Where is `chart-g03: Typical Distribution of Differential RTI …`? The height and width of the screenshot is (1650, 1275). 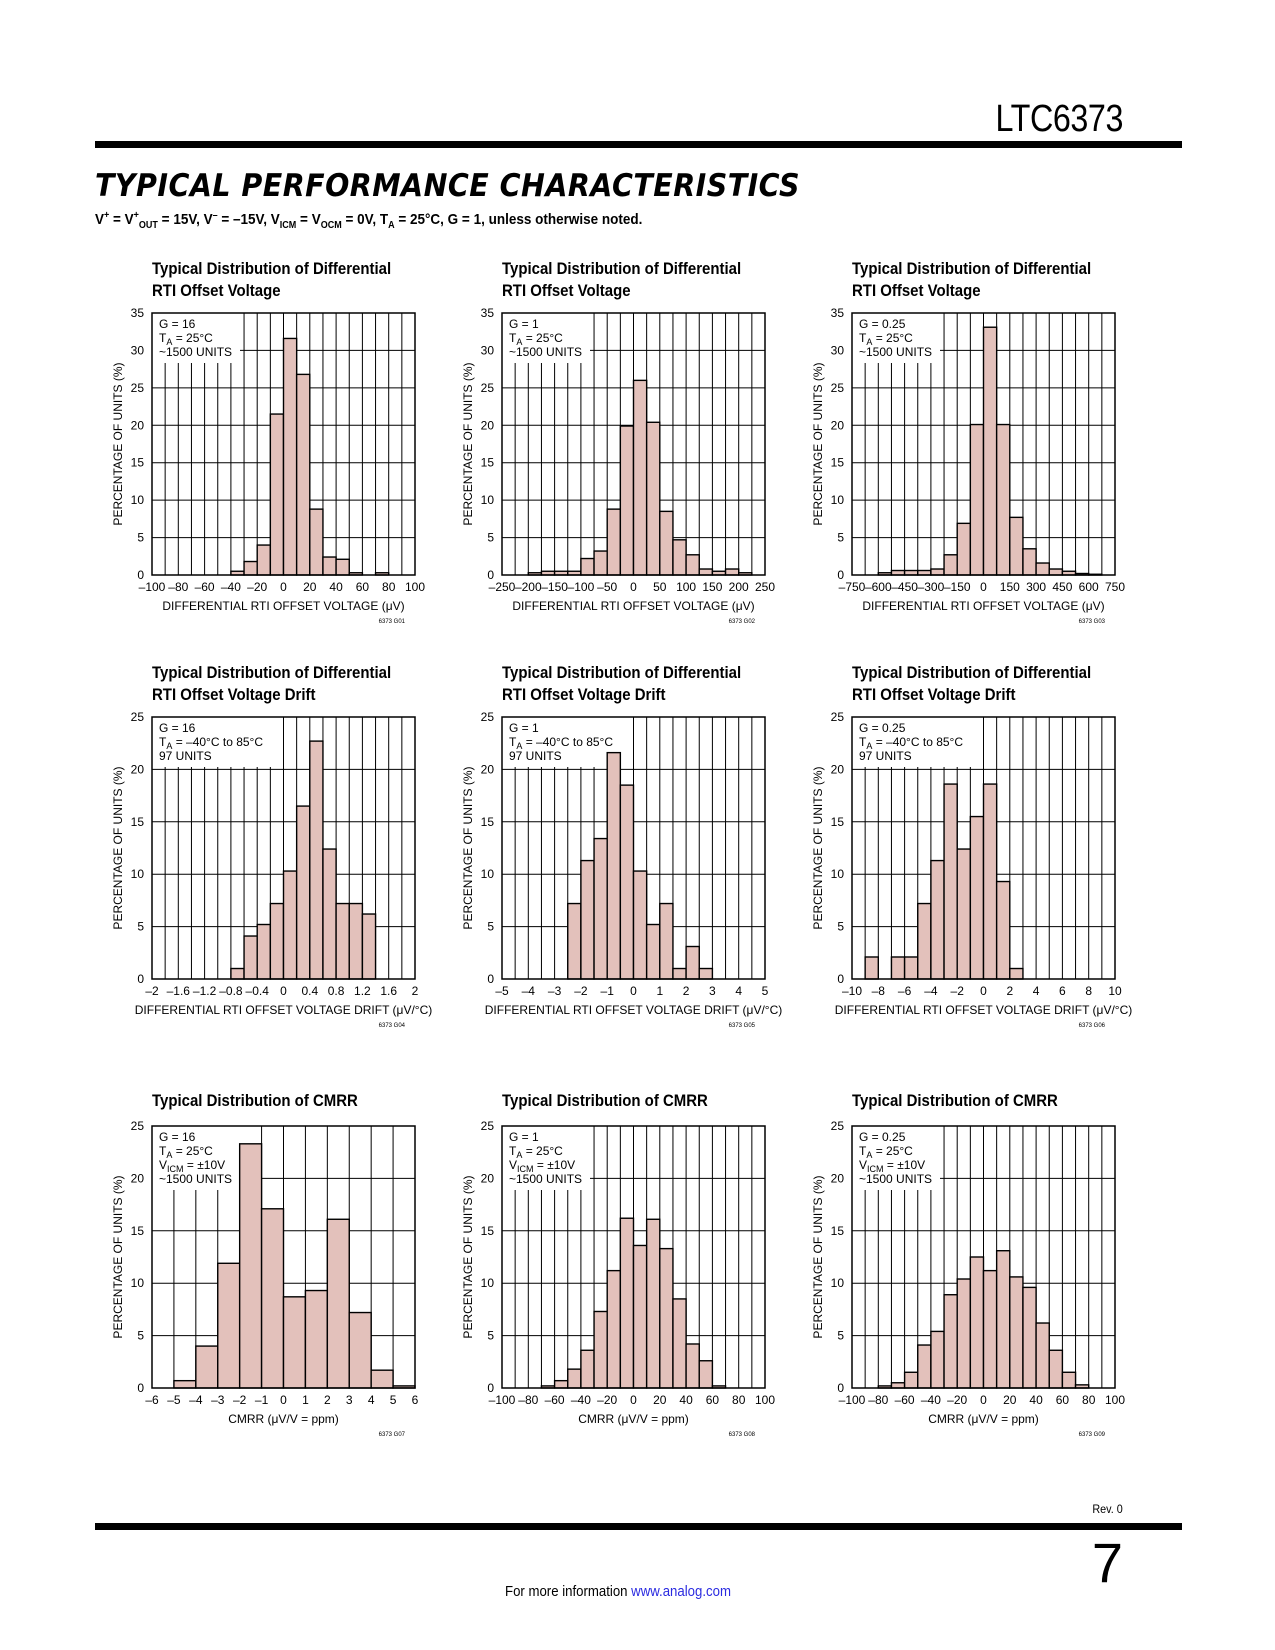
chart-g03: Typical Distribution of Differential RTI … is located at coordinates (975, 453).